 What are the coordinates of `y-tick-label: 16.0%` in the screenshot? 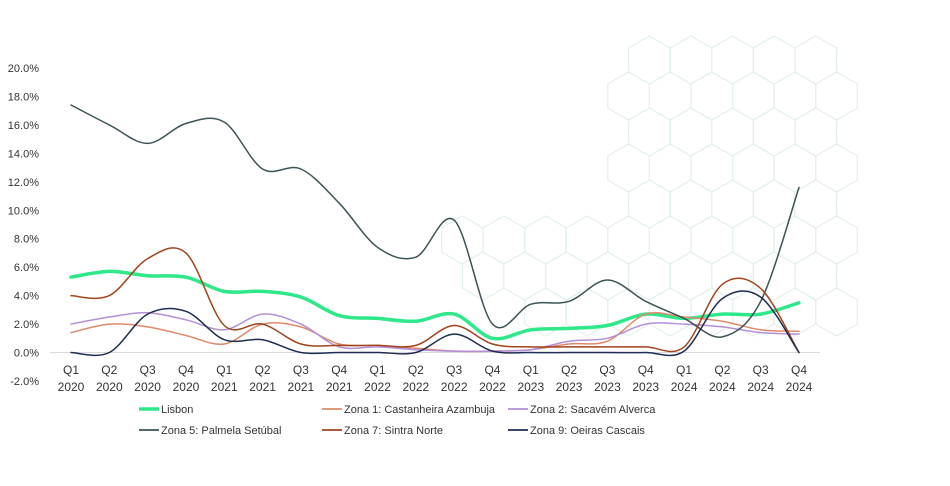 It's located at (23, 126).